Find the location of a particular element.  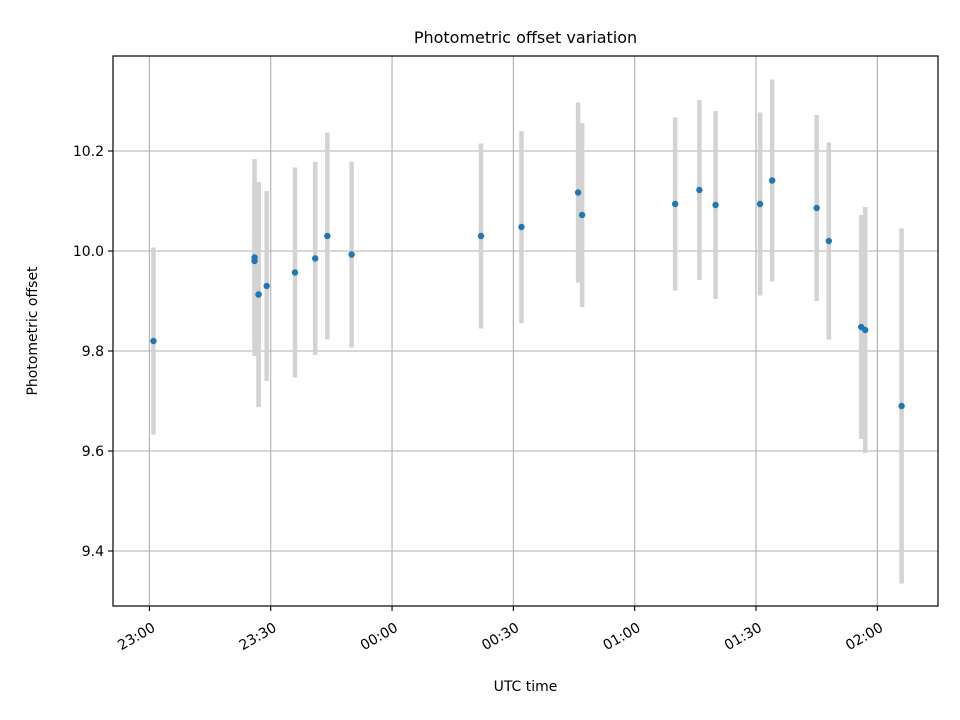

y-tick-label: 10.2 is located at coordinates (88, 152).